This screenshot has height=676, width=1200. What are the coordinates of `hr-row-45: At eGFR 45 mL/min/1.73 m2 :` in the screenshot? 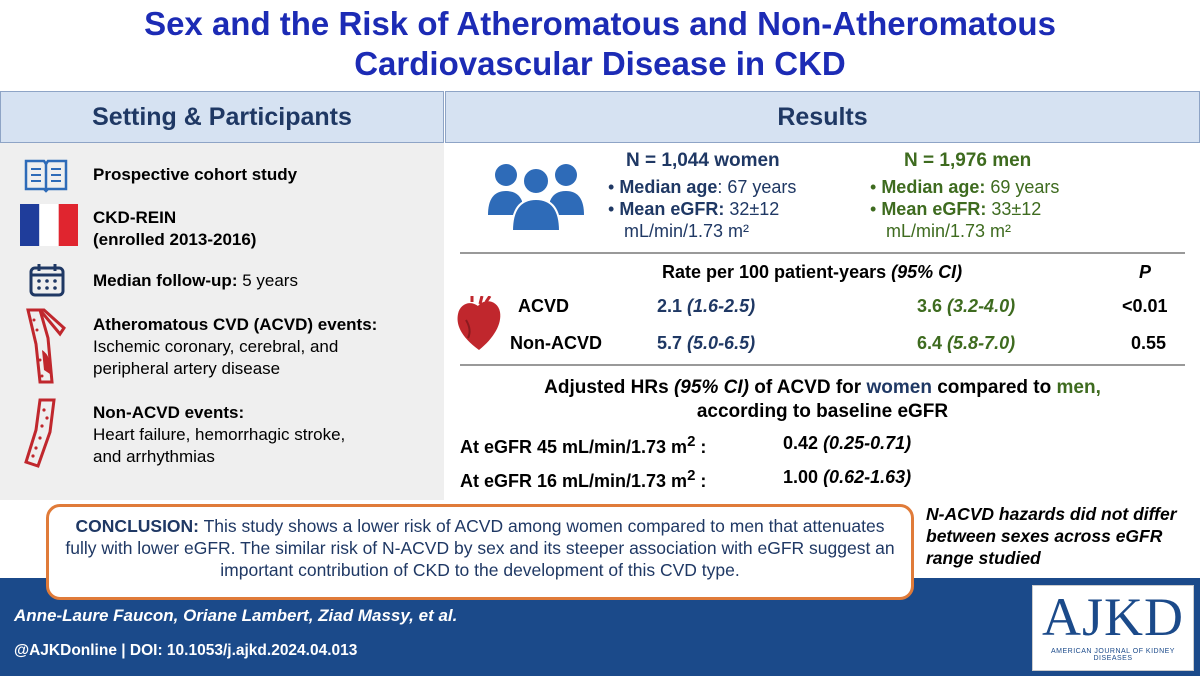 It's located at (583, 445).